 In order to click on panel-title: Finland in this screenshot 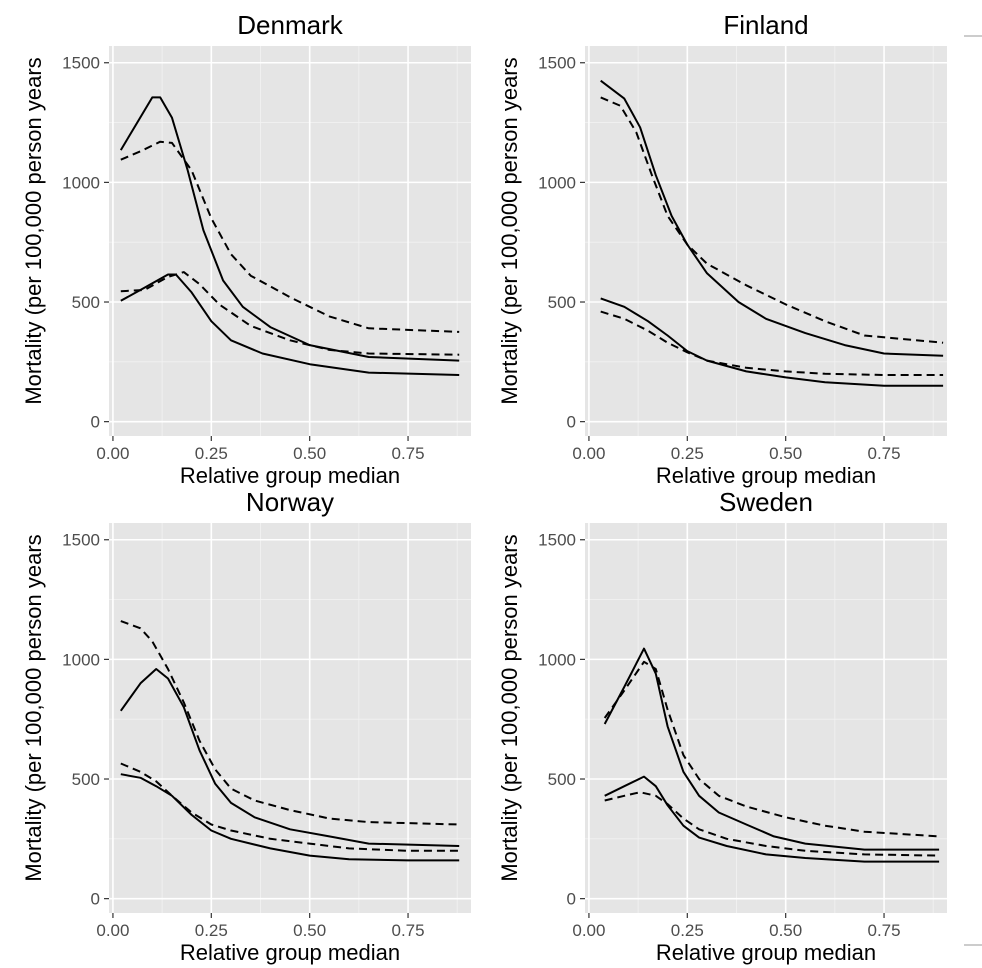, I will do `click(765, 25)`.